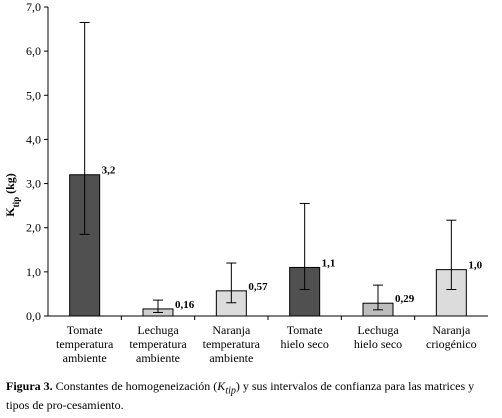  I want to click on data-label: 3,2, so click(109, 171).